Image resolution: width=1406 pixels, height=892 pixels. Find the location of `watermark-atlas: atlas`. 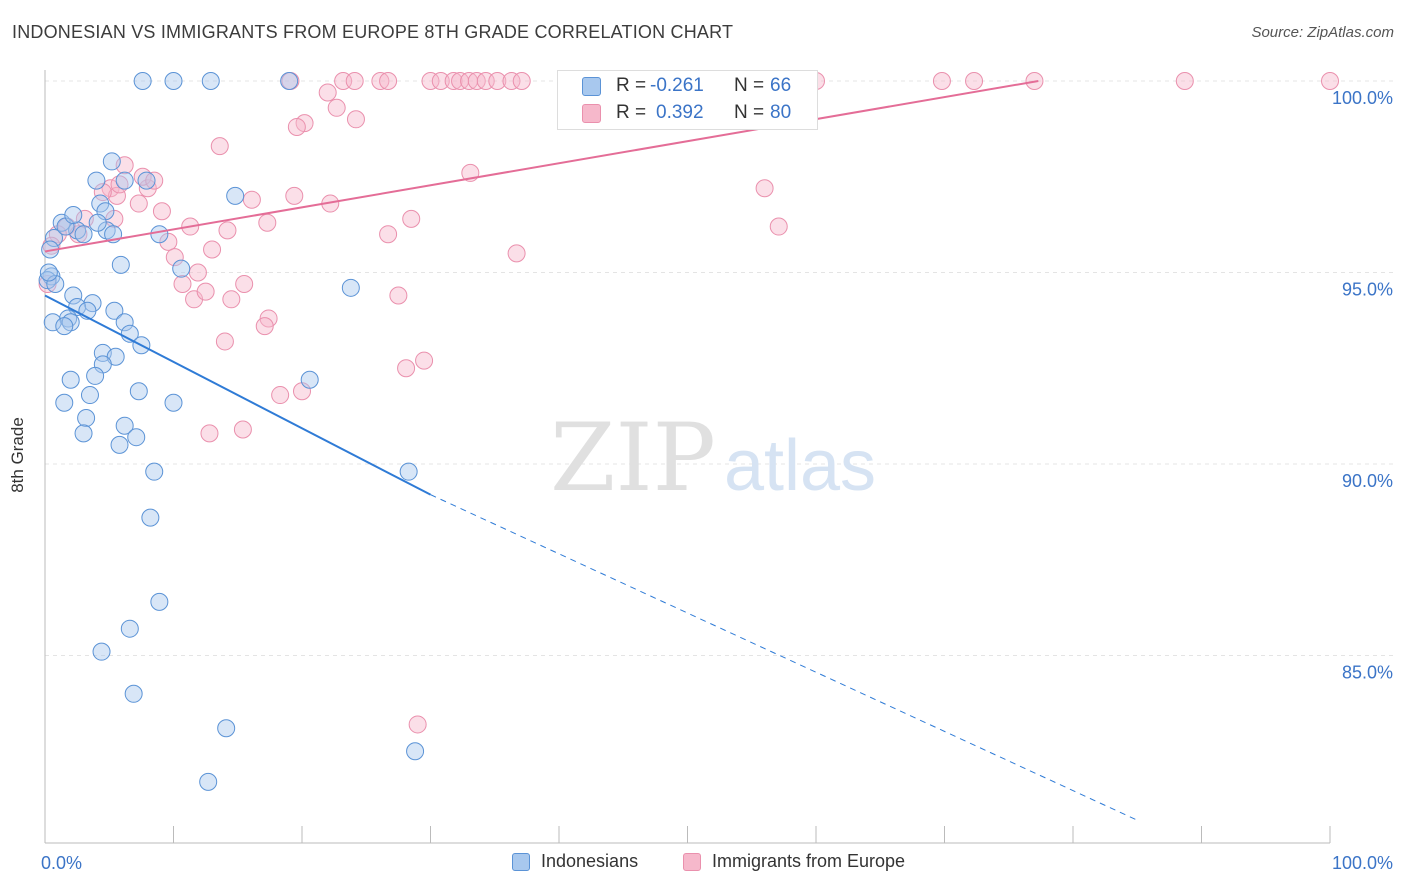

watermark-atlas: atlas is located at coordinates (800, 466).